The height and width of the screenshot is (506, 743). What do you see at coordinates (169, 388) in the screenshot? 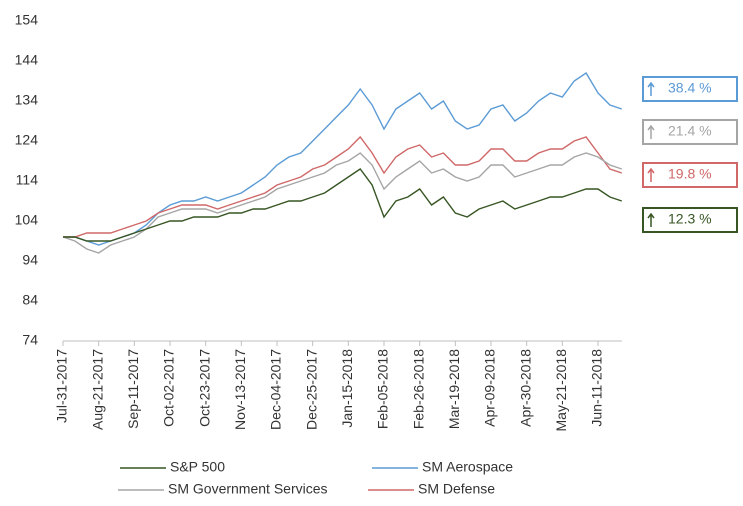
I see `x-tick-label: Oct-02-2017` at bounding box center [169, 388].